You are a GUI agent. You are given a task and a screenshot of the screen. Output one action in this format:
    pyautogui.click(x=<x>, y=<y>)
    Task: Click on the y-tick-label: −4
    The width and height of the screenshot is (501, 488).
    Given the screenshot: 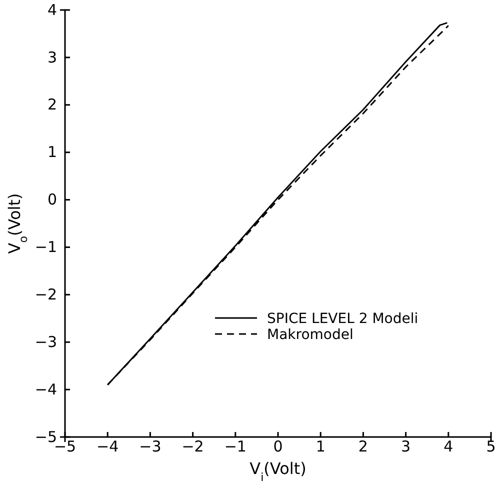 What is the action you would take?
    pyautogui.click(x=45, y=389)
    